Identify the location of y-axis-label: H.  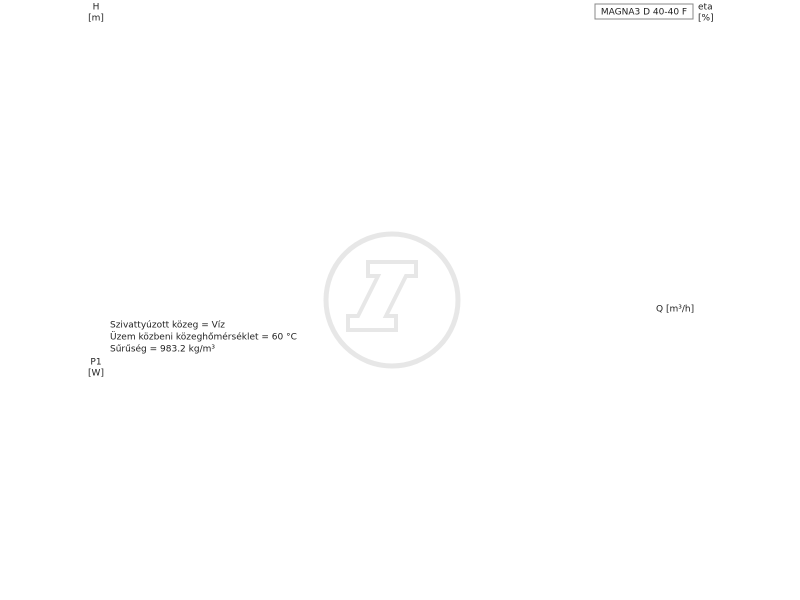
(96, 8).